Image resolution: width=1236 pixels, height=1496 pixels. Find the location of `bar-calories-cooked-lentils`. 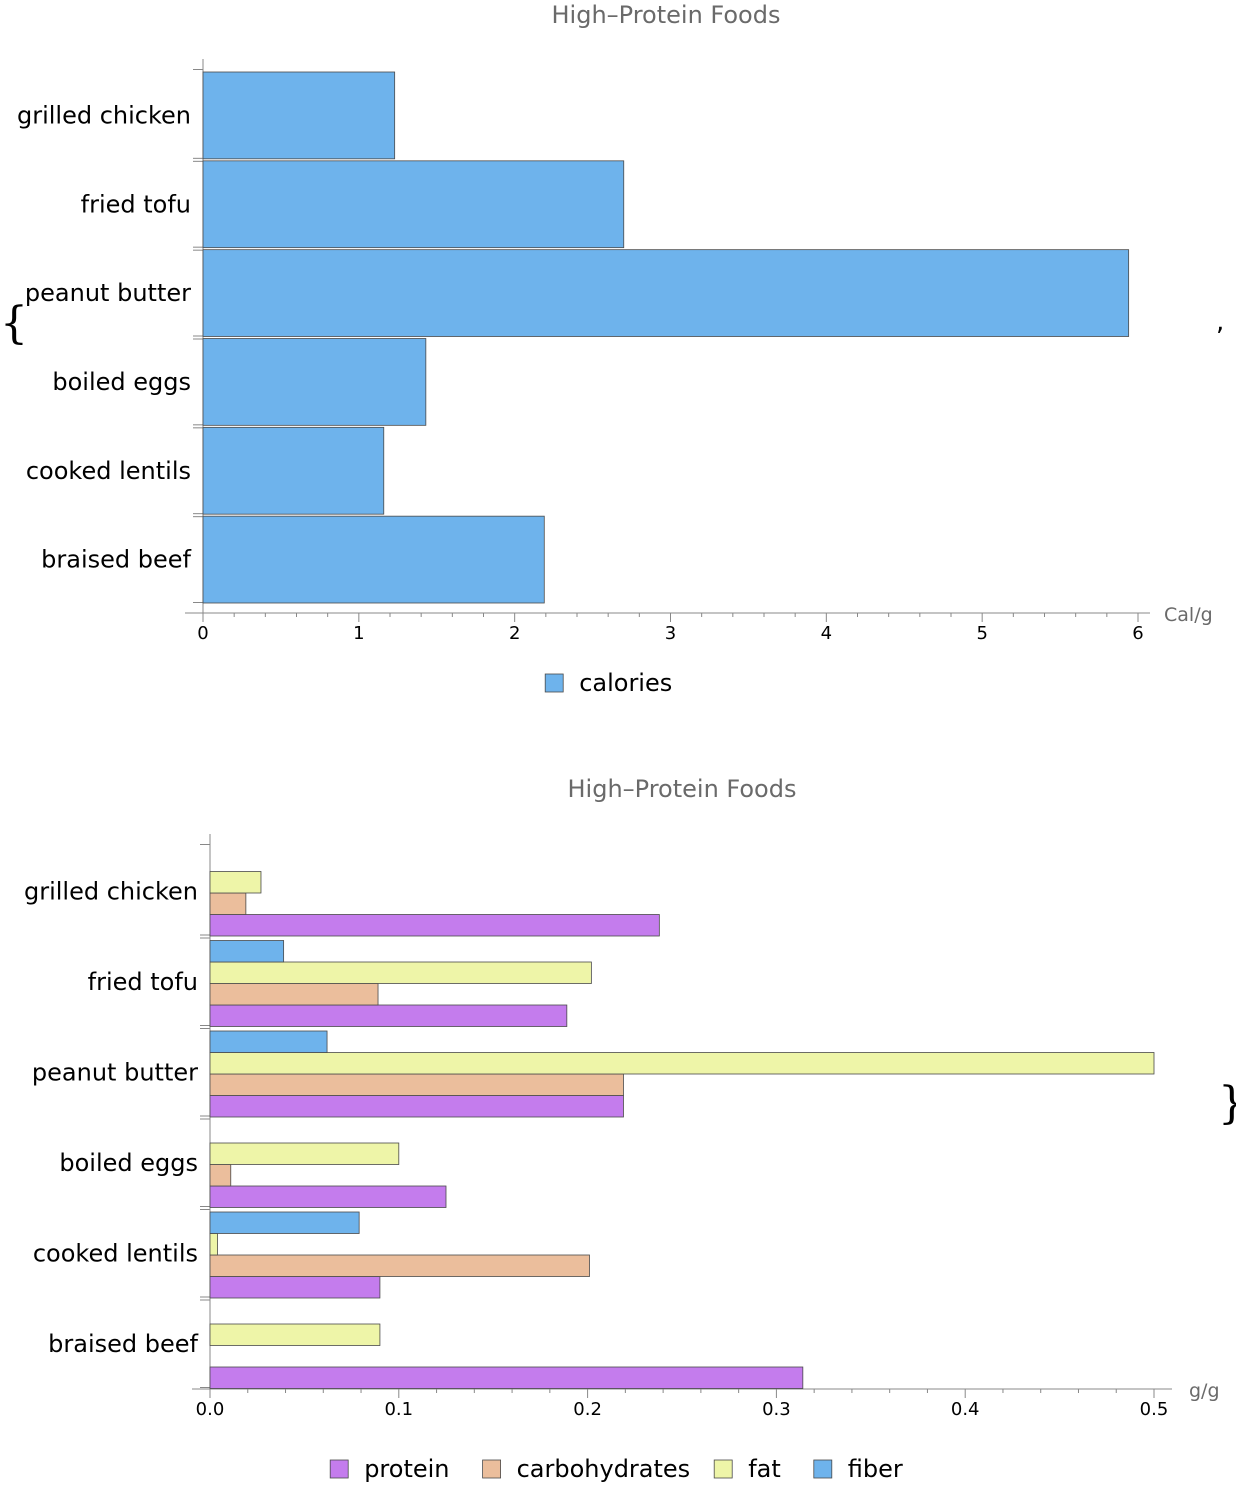

bar-calories-cooked-lentils is located at coordinates (293, 470).